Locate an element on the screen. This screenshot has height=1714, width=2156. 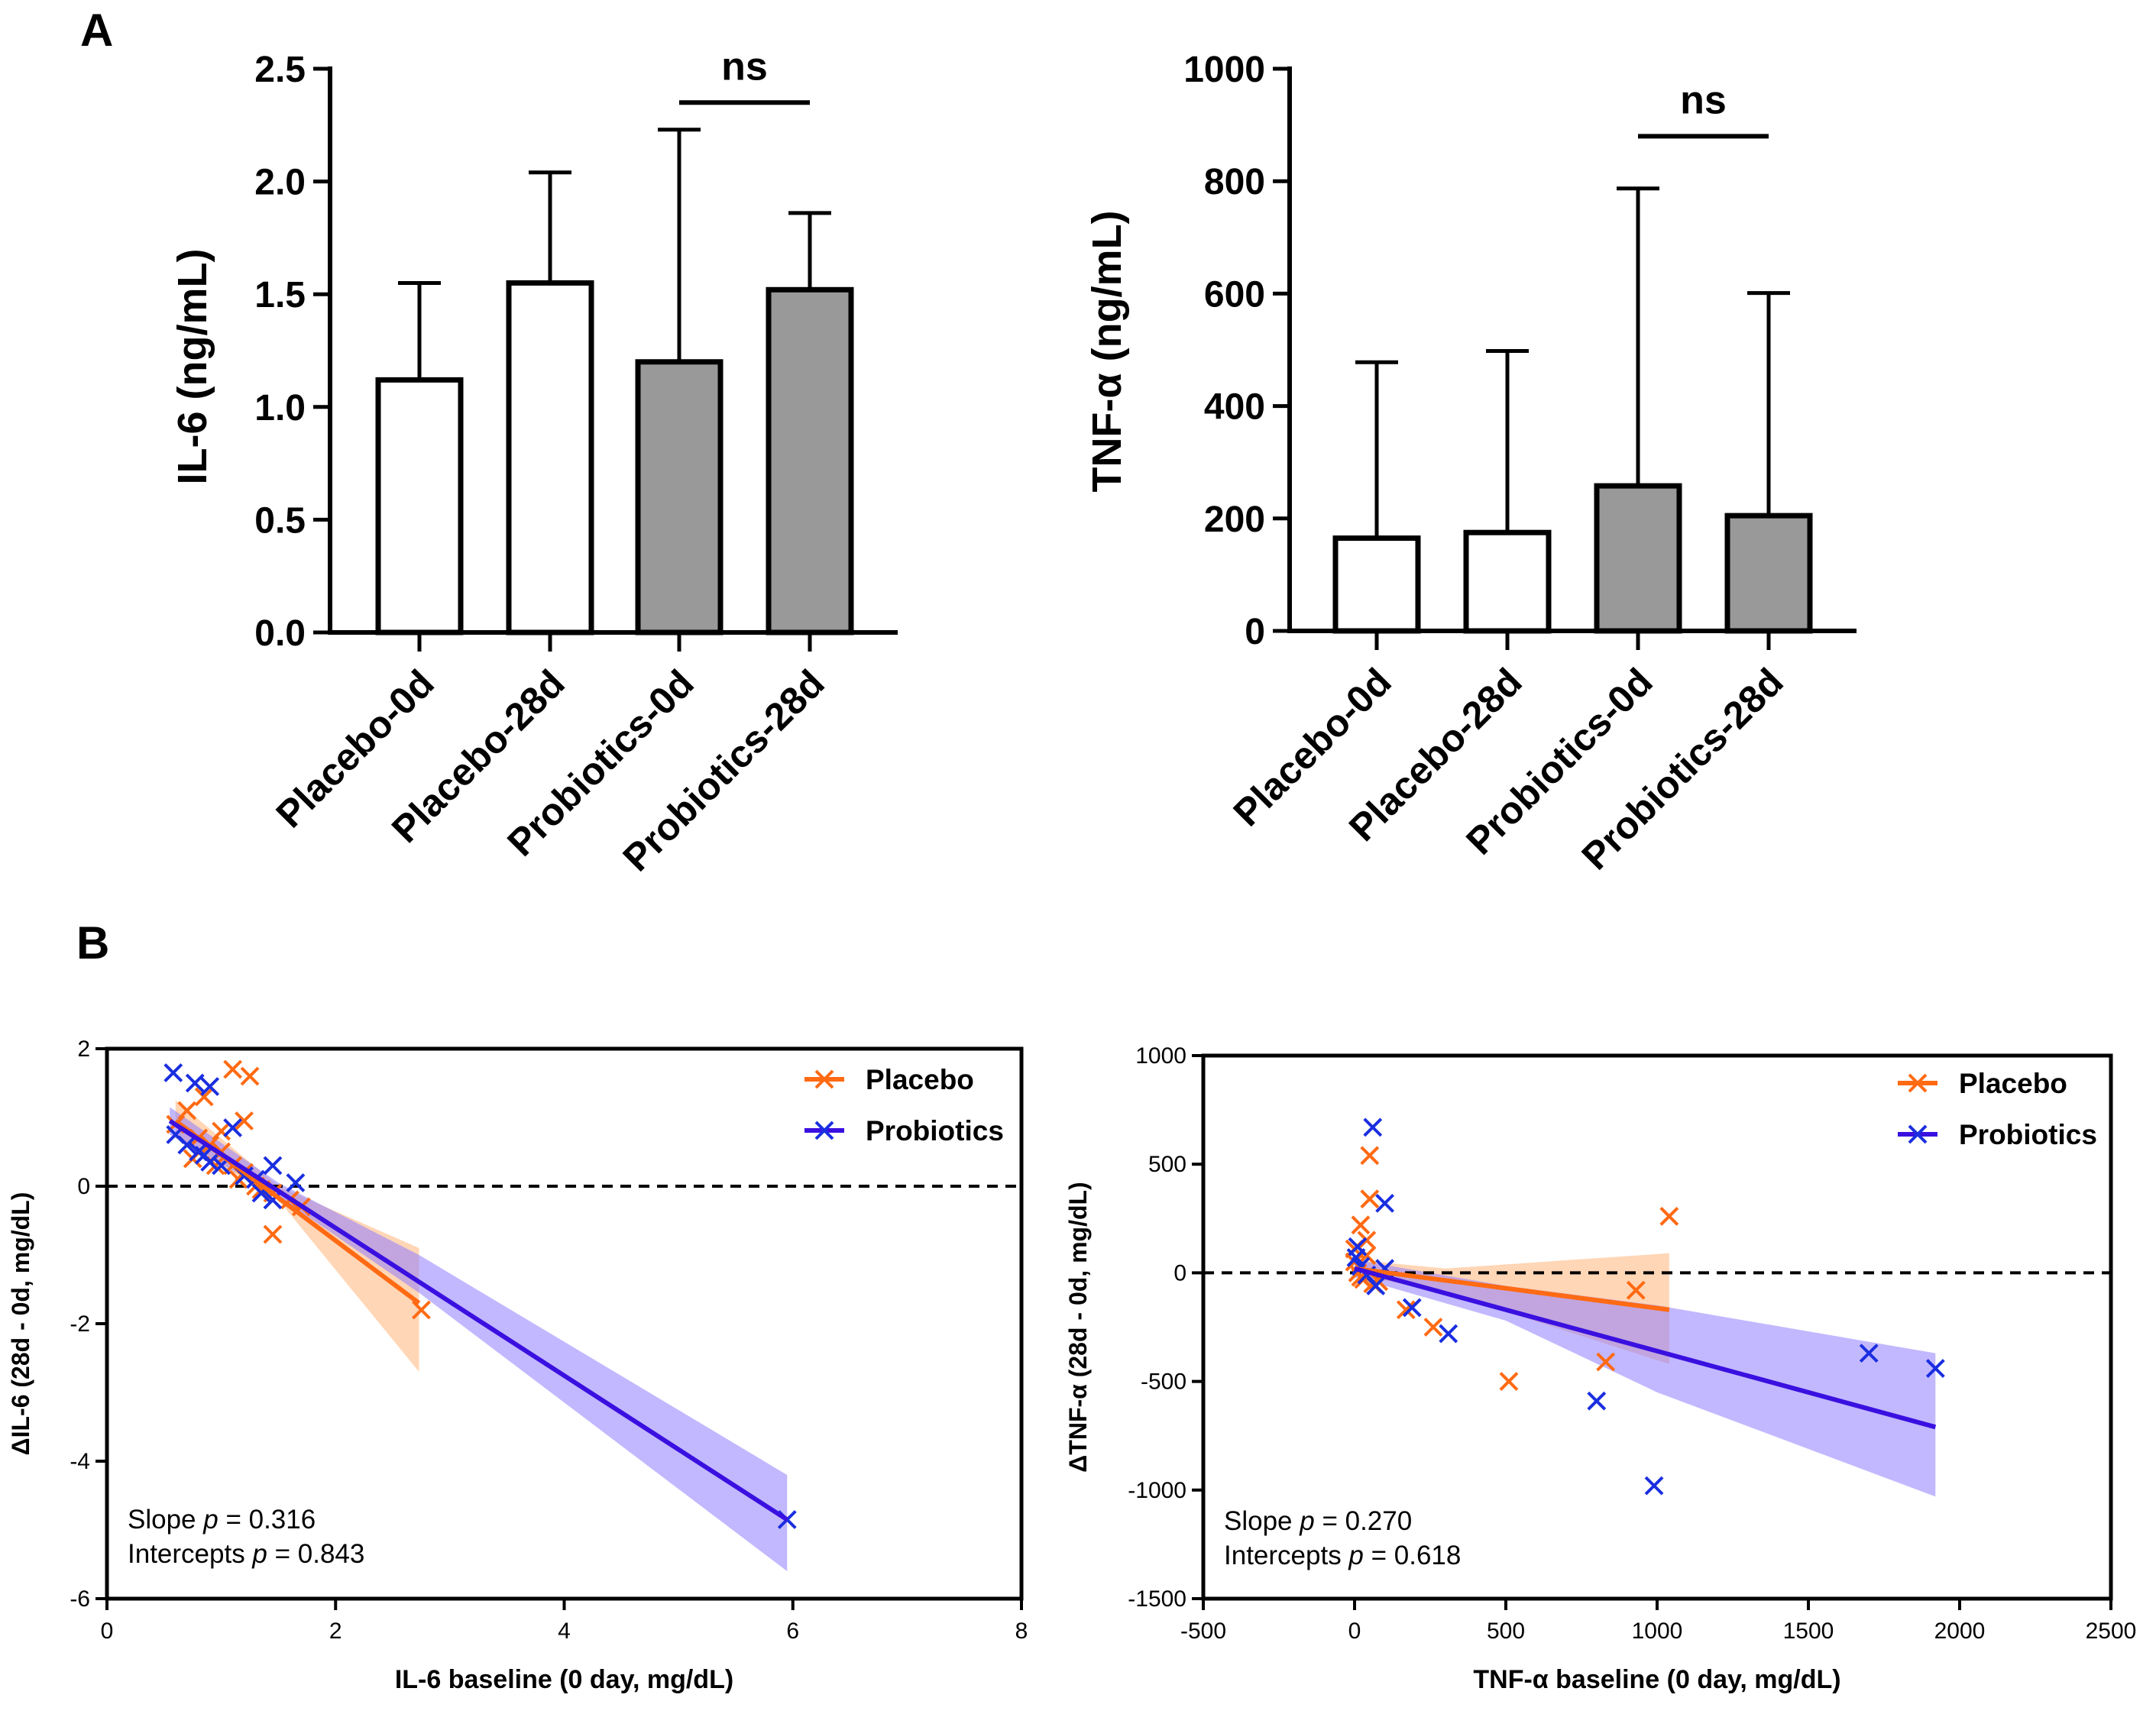
legend-marker-probiotics is located at coordinates (824, 1130).